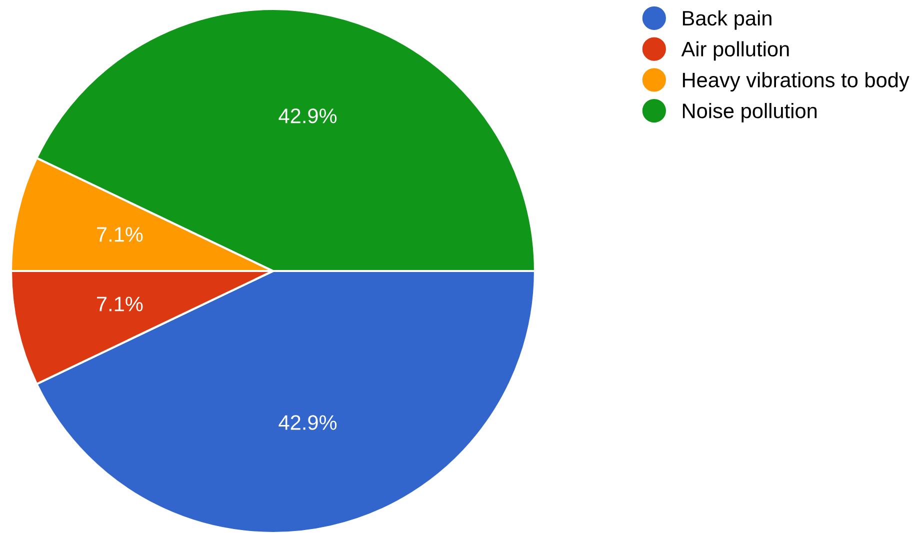  What do you see at coordinates (735, 51) in the screenshot?
I see `legend-label: Air pollution` at bounding box center [735, 51].